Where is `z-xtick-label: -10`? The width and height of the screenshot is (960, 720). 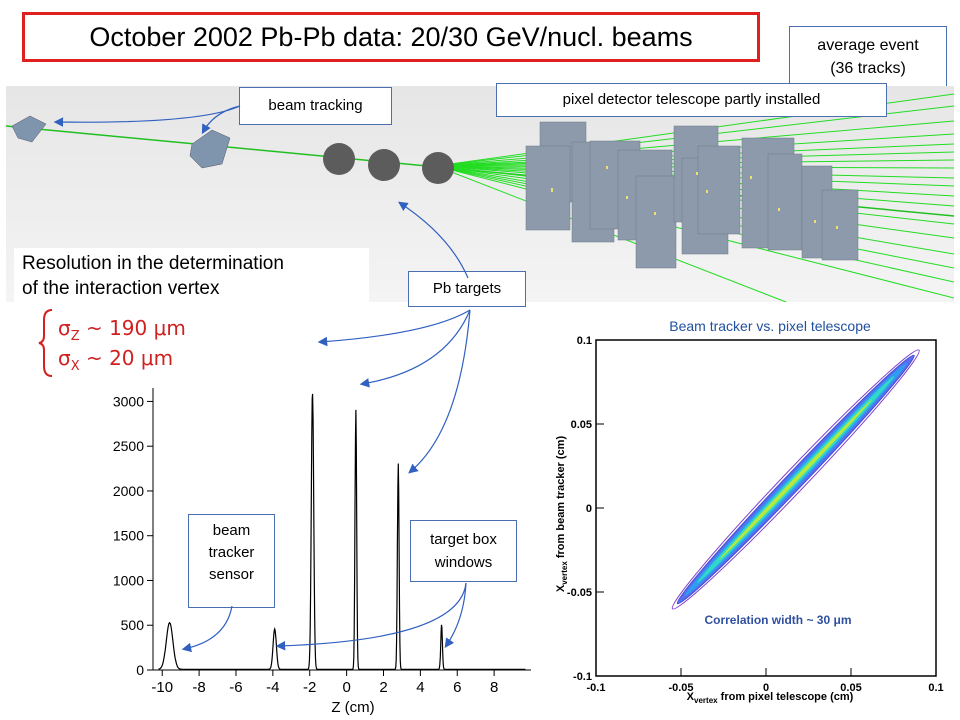
z-xtick-label: -10 is located at coordinates (162, 687).